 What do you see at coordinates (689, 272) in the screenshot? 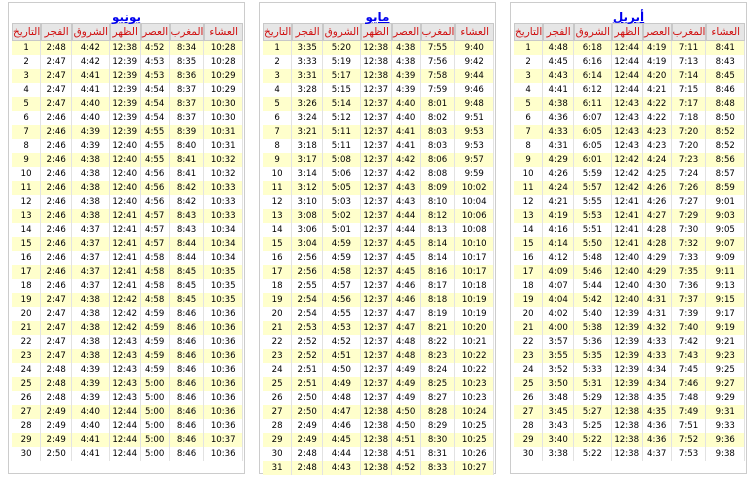
I see `cell-maghrib: 7:35` at bounding box center [689, 272].